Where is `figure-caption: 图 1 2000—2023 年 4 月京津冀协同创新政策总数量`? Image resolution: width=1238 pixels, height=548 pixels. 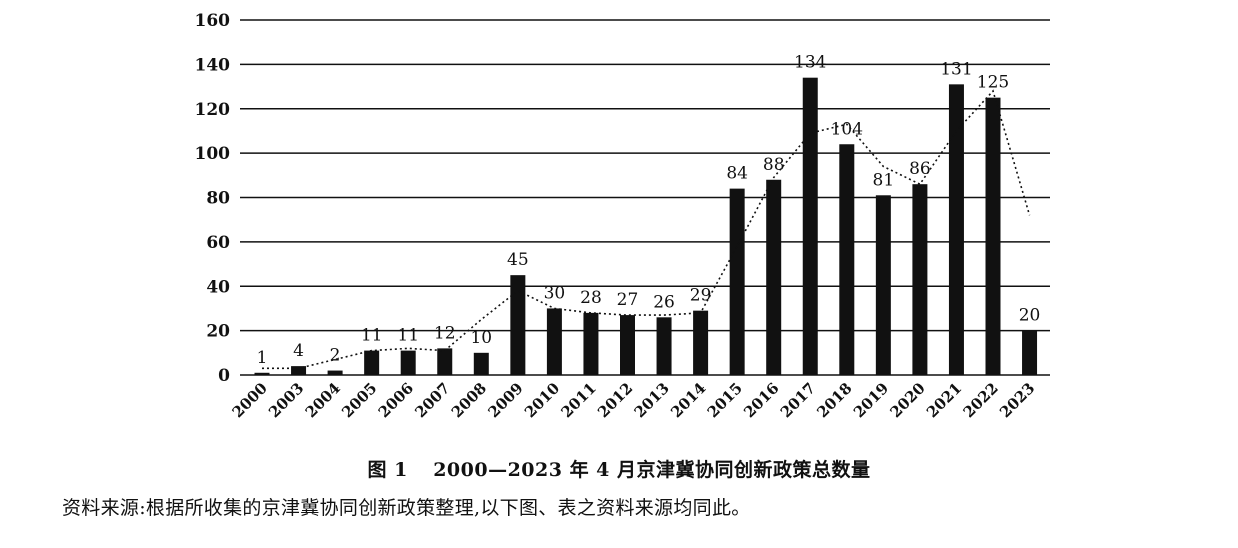
figure-caption: 图 1 2000—2023 年 4 月京津冀协同创新政策总数量 is located at coordinates (619, 468).